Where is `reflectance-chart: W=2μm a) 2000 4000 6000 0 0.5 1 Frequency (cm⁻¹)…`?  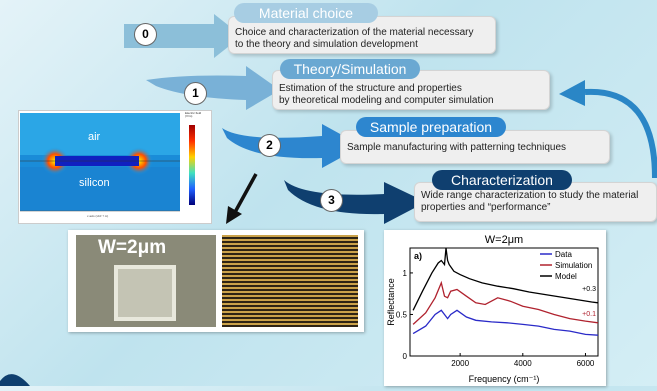 reflectance-chart: W=2μm a) 2000 4000 6000 0 0.5 1 Frequency (cm⁻¹)… is located at coordinates (492, 309).